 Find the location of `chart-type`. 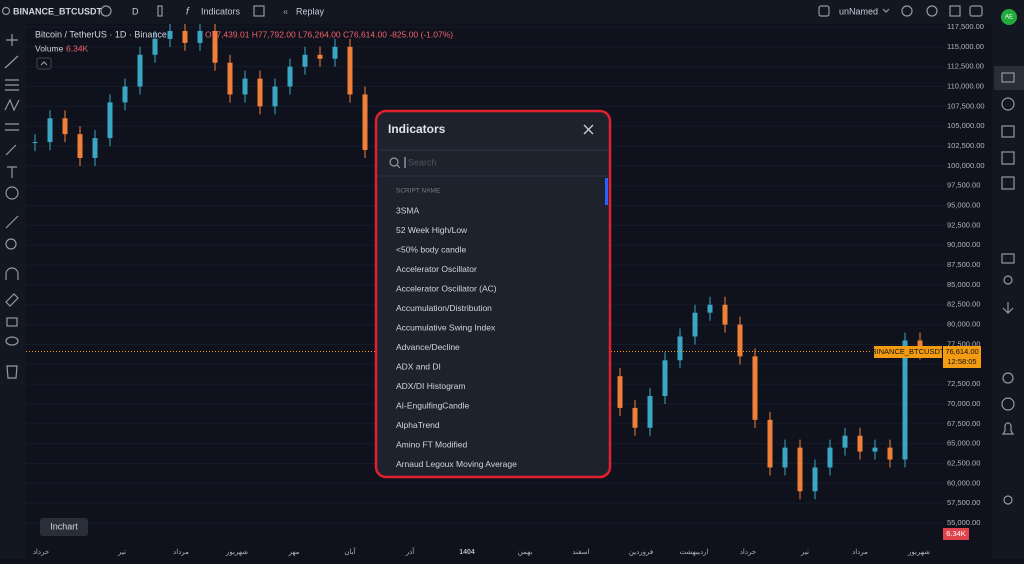

chart-type is located at coordinates (160, 11).